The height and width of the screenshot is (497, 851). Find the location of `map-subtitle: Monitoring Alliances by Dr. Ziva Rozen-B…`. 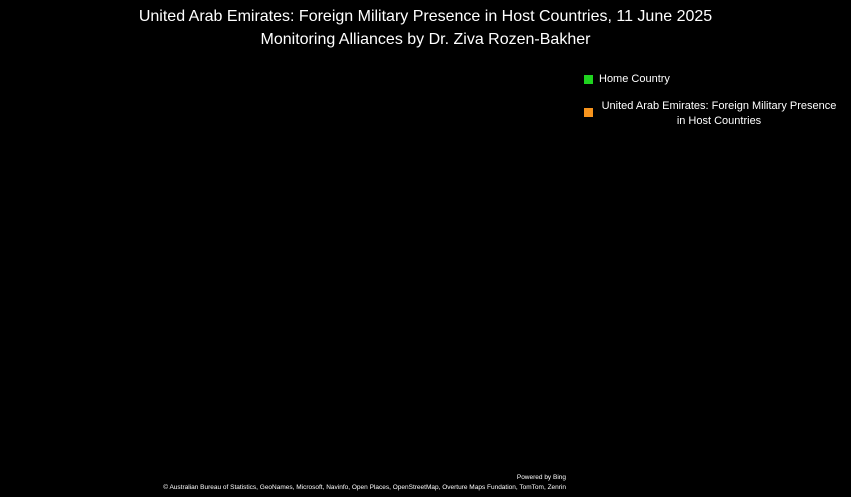

map-subtitle: Monitoring Alliances by Dr. Ziva Rozen-B… is located at coordinates (425, 39).